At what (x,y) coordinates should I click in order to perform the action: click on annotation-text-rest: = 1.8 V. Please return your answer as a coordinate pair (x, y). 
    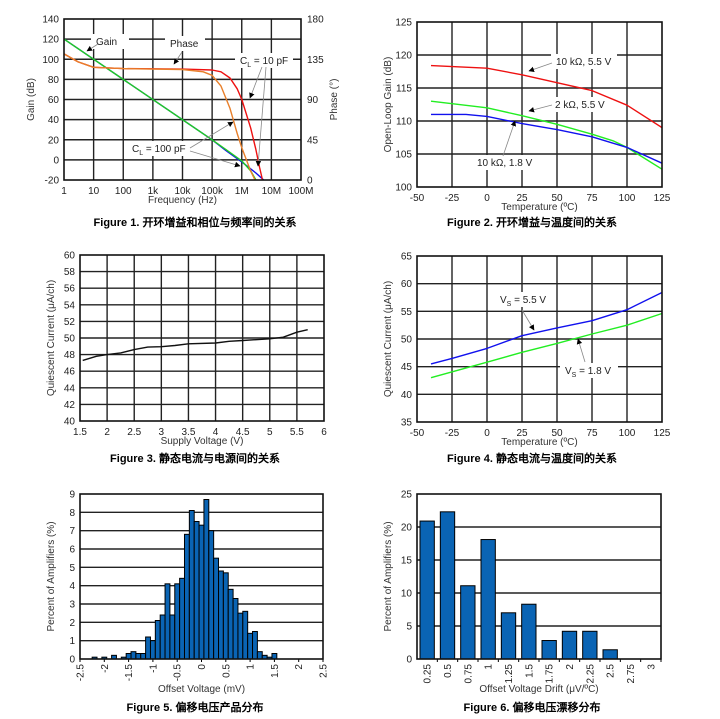
    Looking at the image, I should click on (593, 371).